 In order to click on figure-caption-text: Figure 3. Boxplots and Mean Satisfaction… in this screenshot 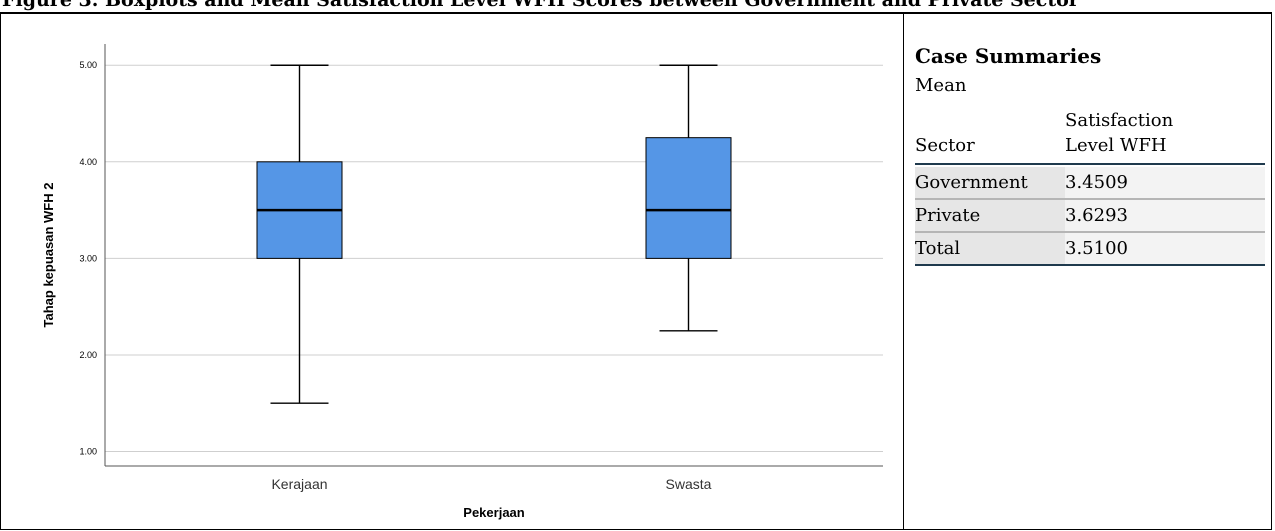, I will do `click(540, 5)`.